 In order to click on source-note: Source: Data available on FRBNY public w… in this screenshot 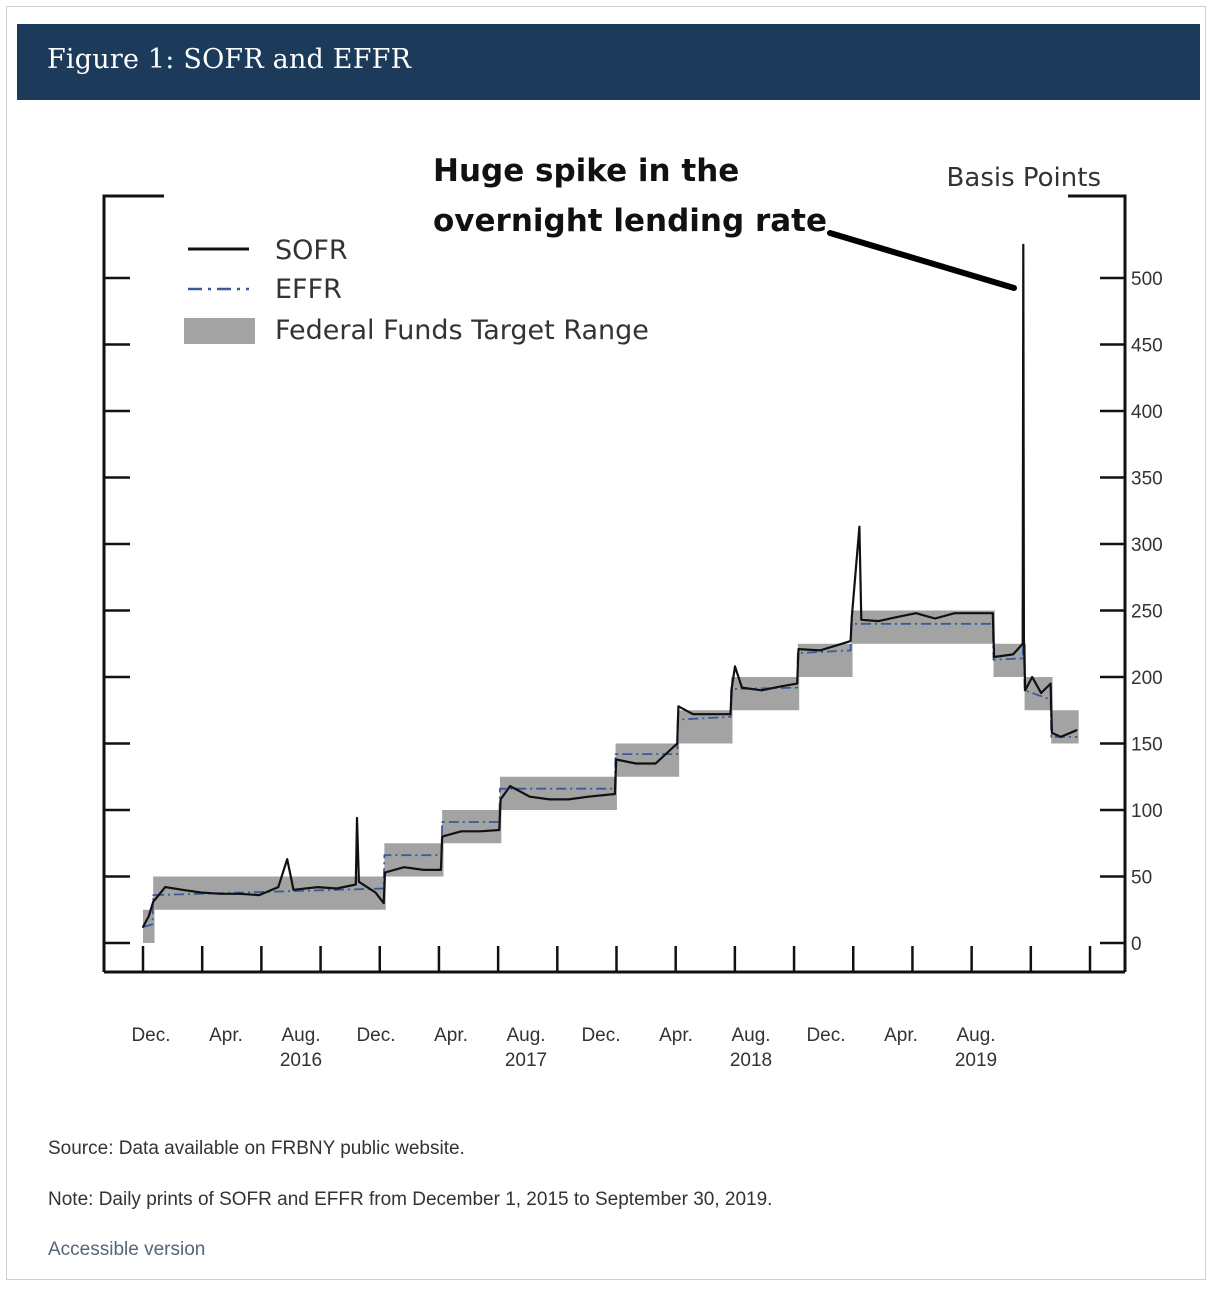, I will do `click(256, 1148)`.